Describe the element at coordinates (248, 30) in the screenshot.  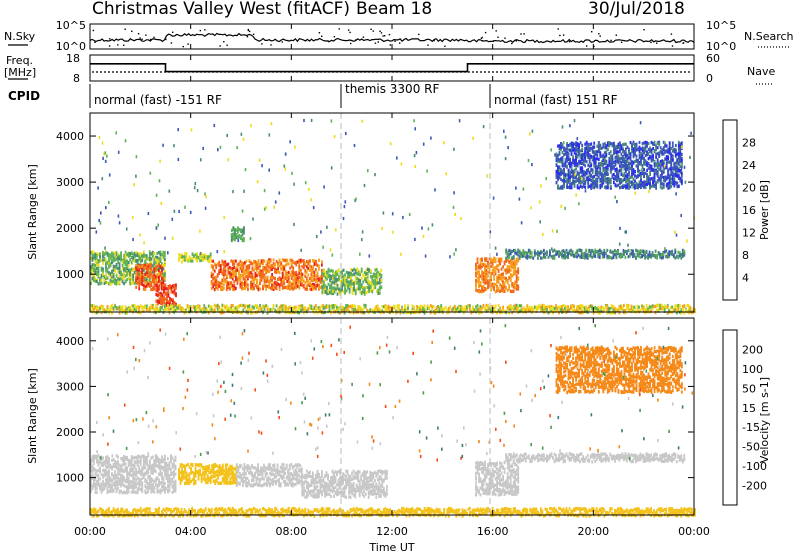
I see `nsky-dot` at that location.